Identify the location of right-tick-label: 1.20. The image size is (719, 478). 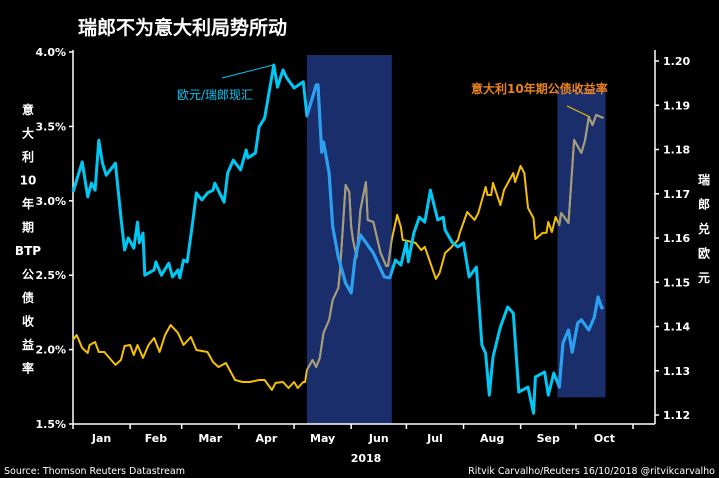
(676, 61).